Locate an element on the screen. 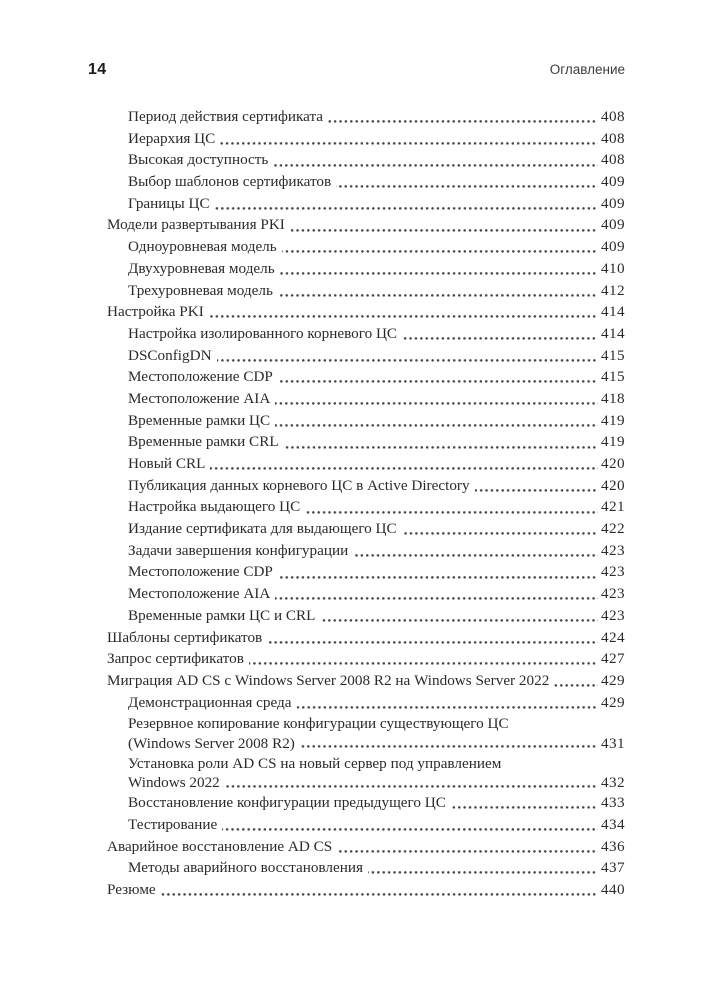 The width and height of the screenshot is (708, 1001). toc-entry: Период действия сертификата 408 is located at coordinates (356, 117).